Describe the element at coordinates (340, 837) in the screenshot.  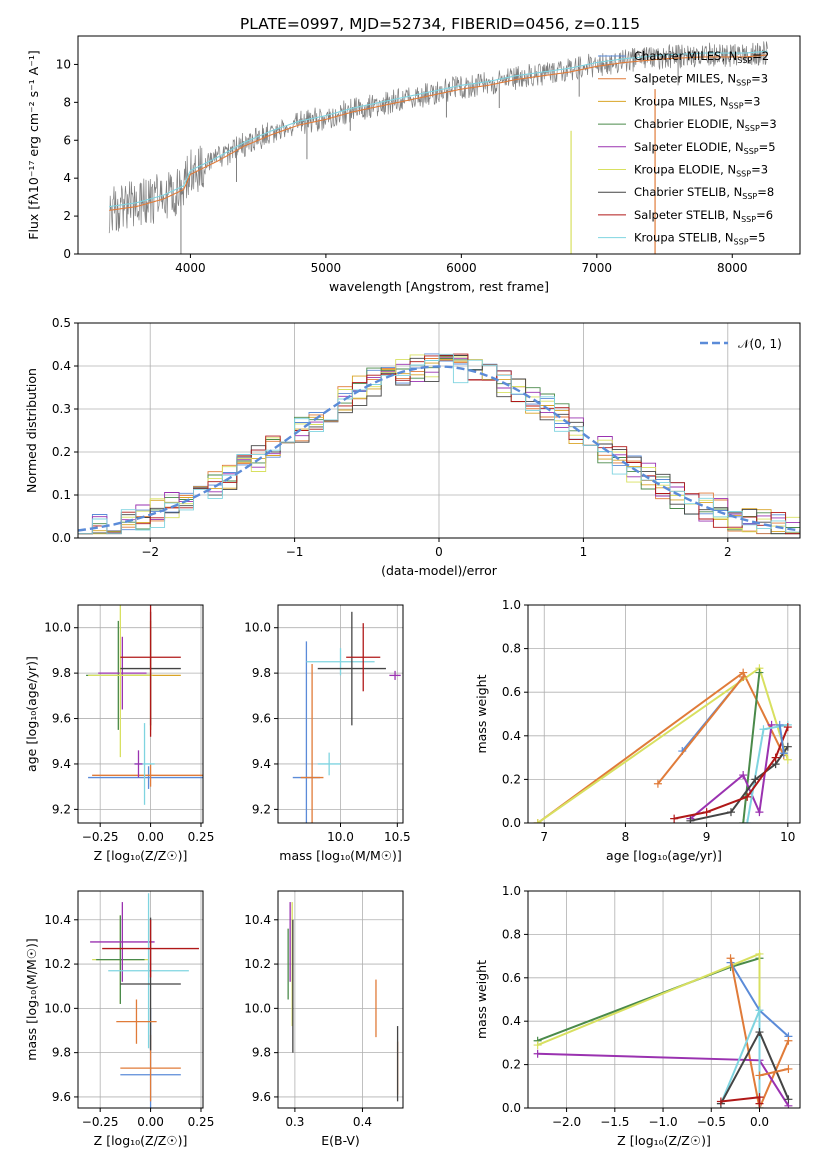
I see `x-tick-label: 10.0` at that location.